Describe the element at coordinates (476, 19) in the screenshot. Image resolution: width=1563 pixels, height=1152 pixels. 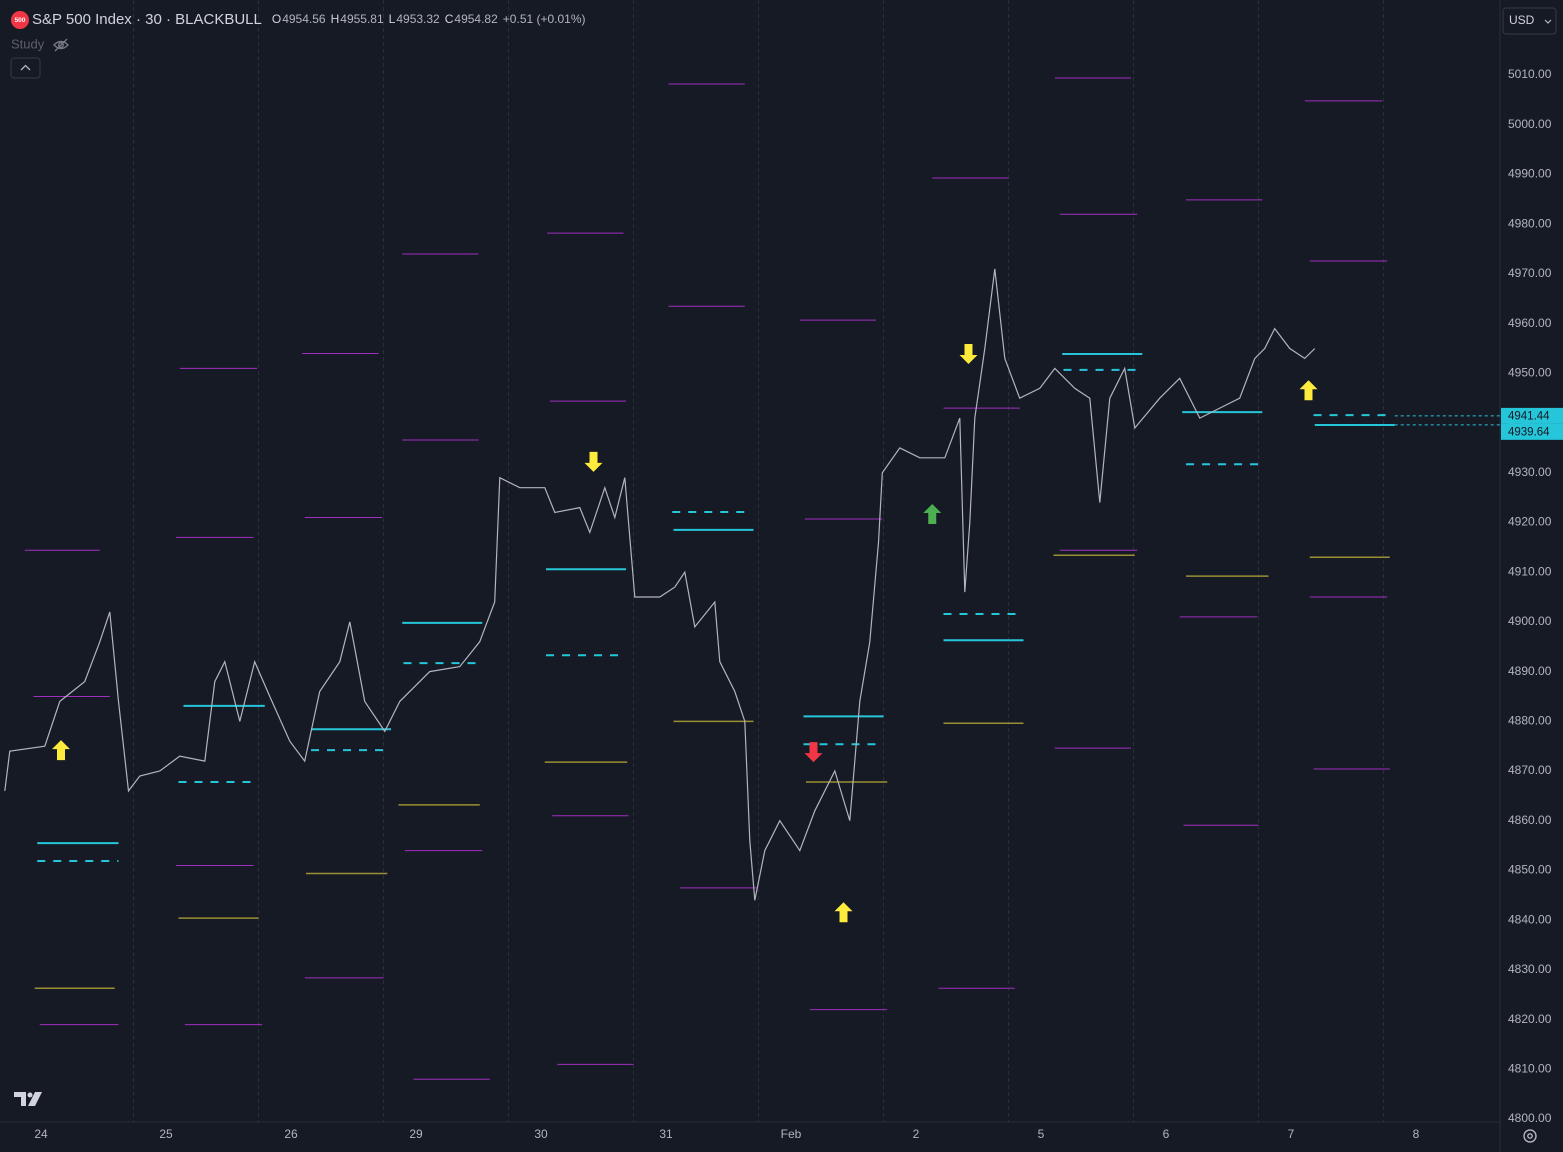
I see `ohlc-value: 4954.82` at that location.